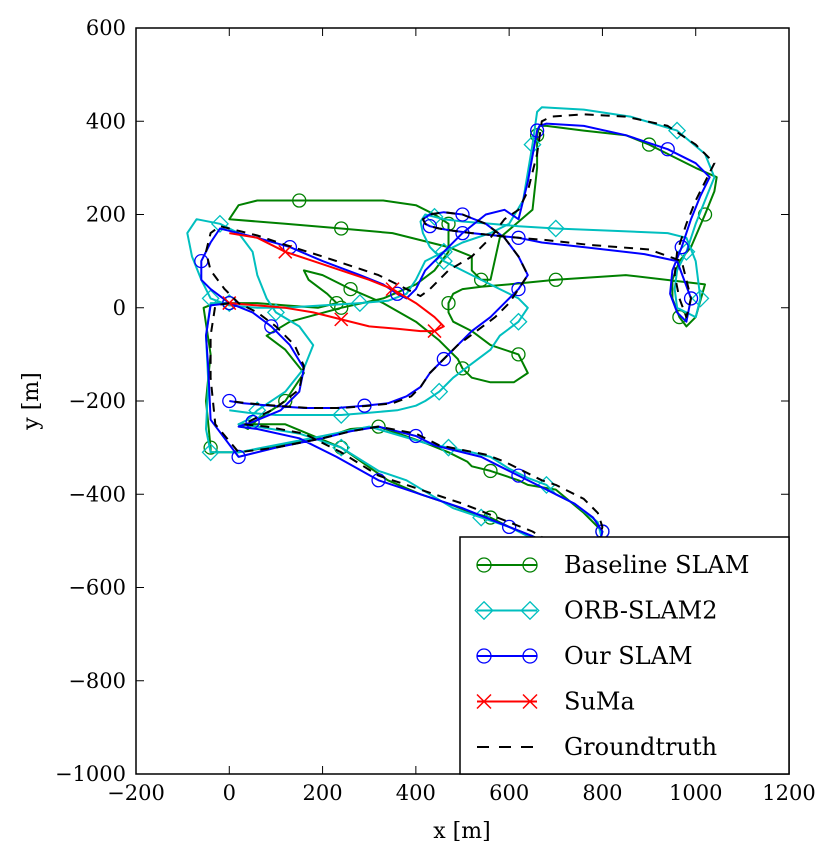 Image resolution: width=831 pixels, height=865 pixels. What do you see at coordinates (695, 793) in the screenshot?
I see `x-tick-label: 1000` at bounding box center [695, 793].